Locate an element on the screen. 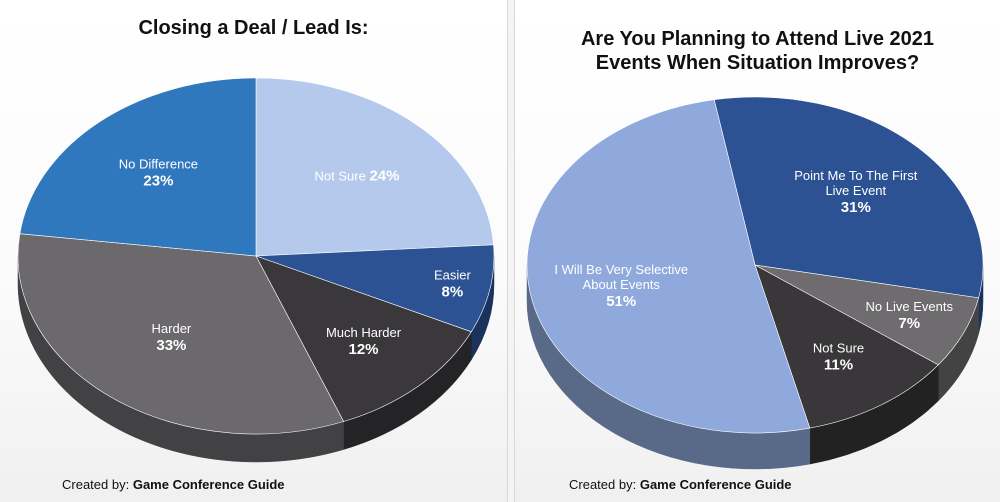  left-chart-title-text: Closing a Deal / Lead Is: is located at coordinates (253, 28).